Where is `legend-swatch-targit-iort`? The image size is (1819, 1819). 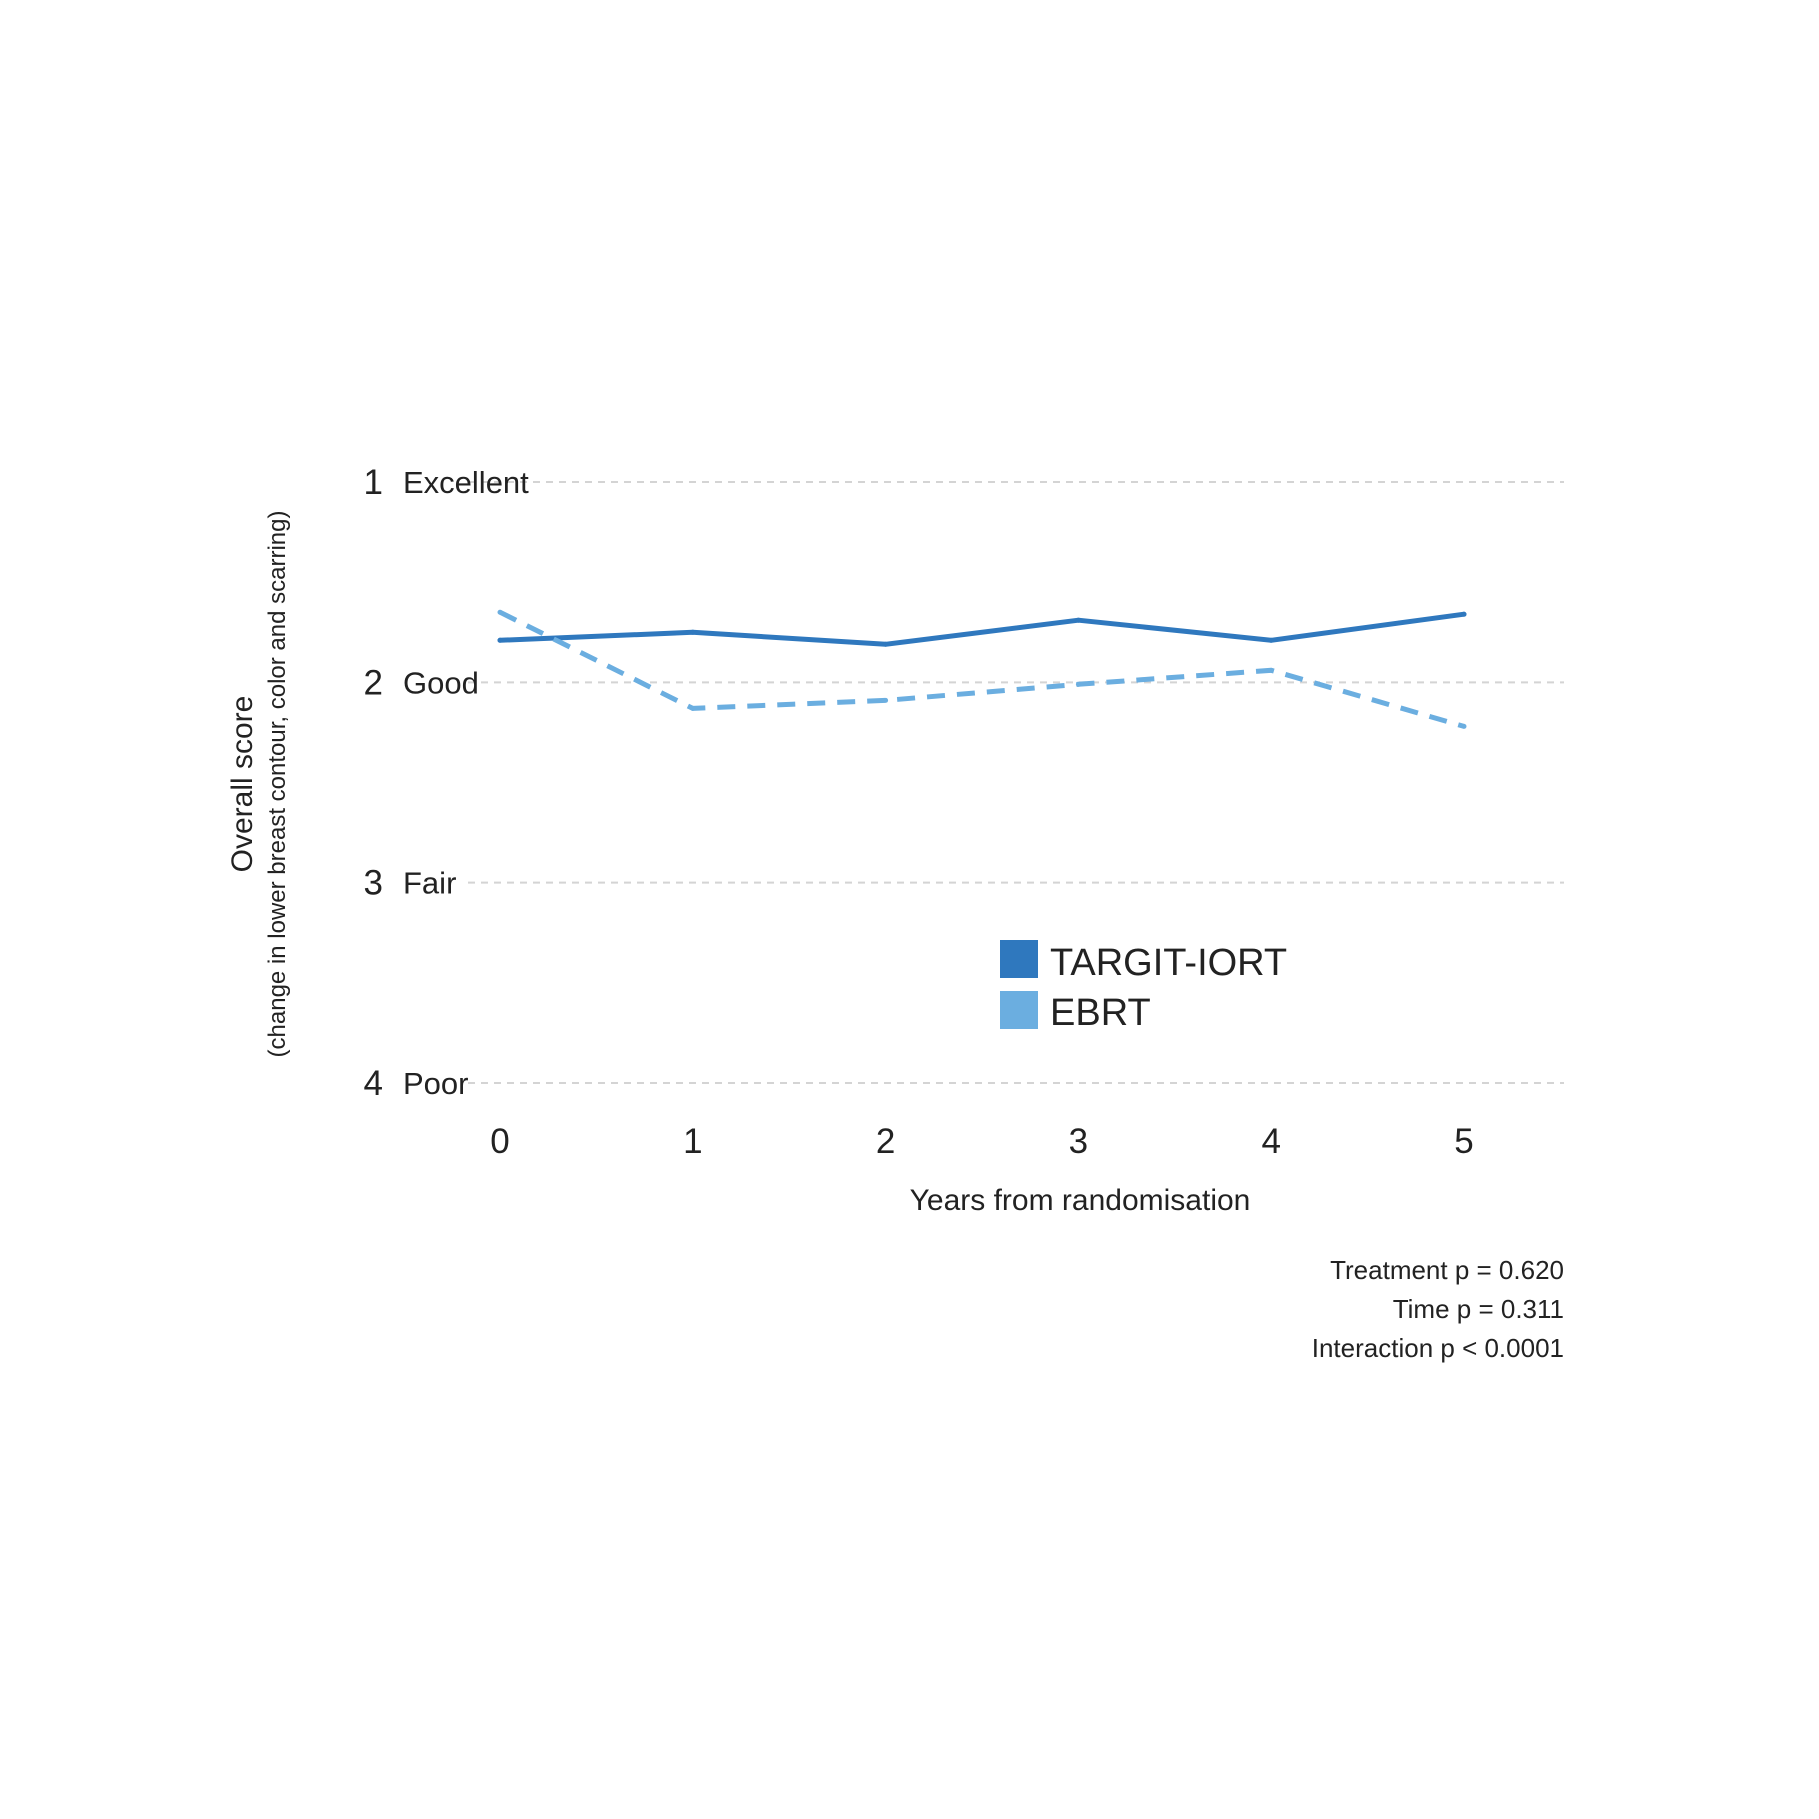
legend-swatch-targit-iort is located at coordinates (1019, 959).